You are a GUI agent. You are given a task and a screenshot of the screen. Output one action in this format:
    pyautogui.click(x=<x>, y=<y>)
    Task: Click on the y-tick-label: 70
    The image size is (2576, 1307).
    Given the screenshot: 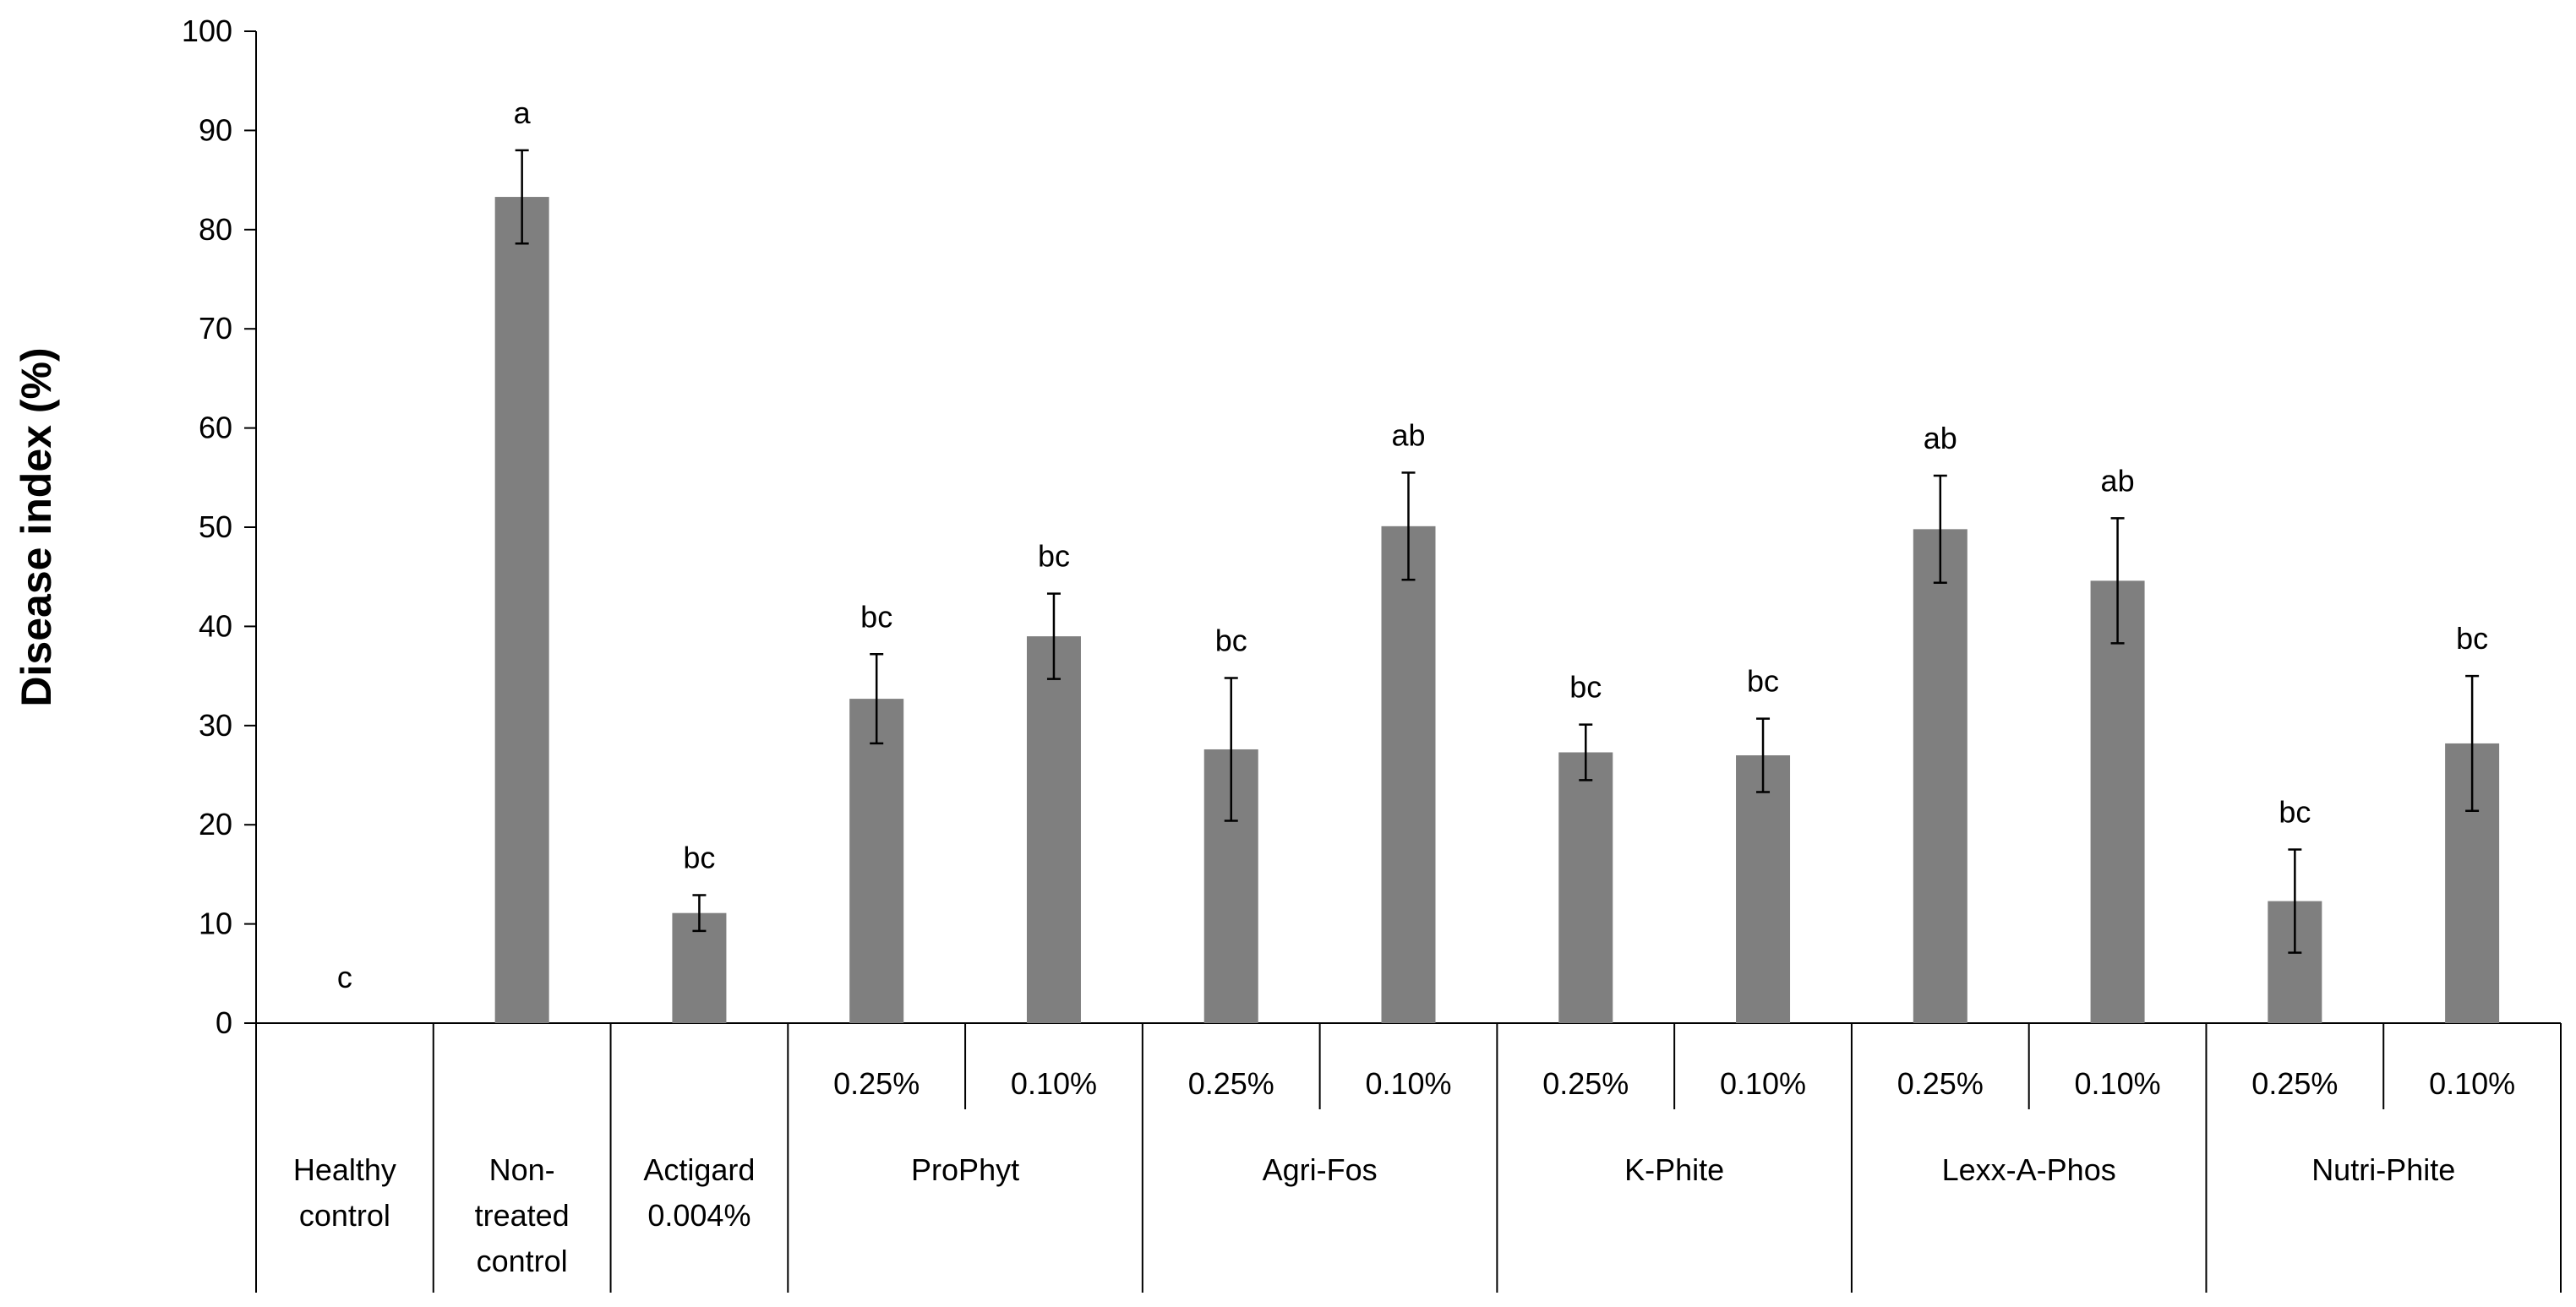 What is the action you would take?
    pyautogui.click(x=215, y=328)
    